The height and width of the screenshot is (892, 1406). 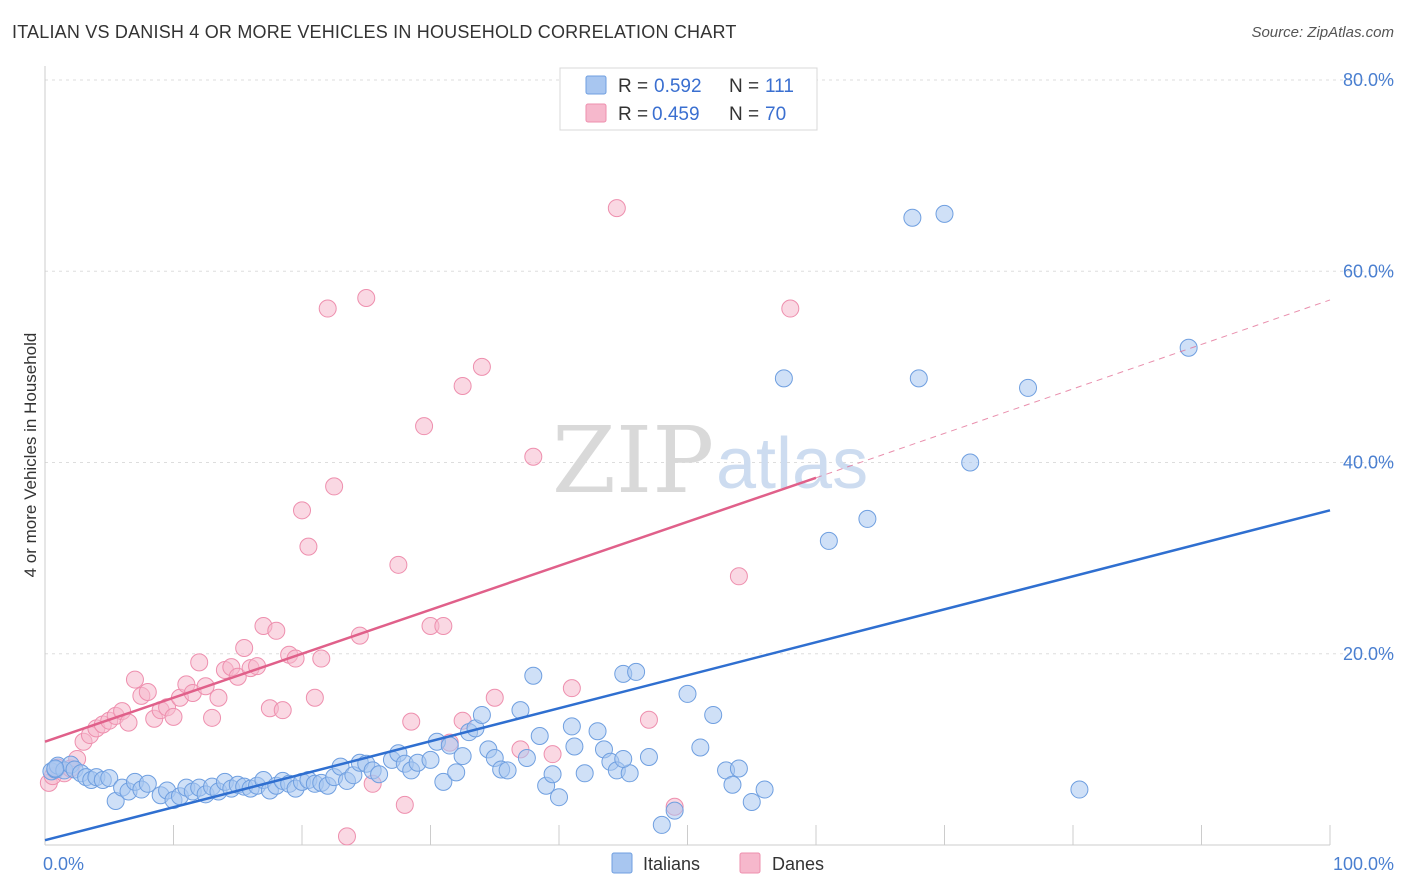 I want to click on legend-r-value-danes: 0.459, so click(x=676, y=114).